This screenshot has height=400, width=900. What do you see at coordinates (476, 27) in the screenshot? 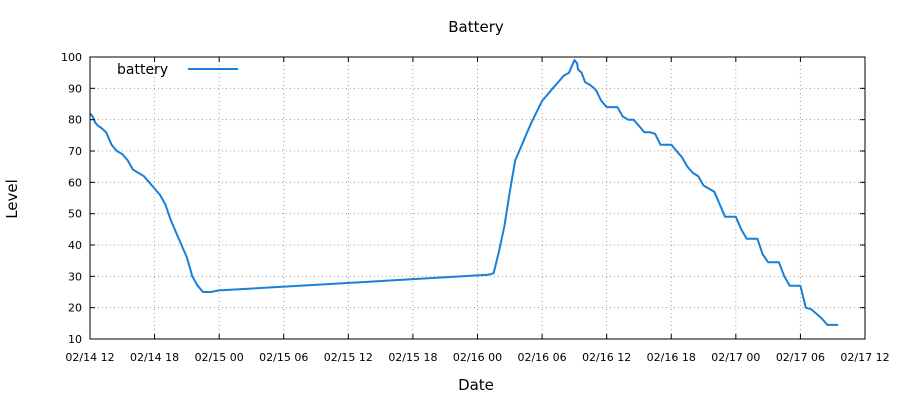
I see `chart-title: Battery` at bounding box center [476, 27].